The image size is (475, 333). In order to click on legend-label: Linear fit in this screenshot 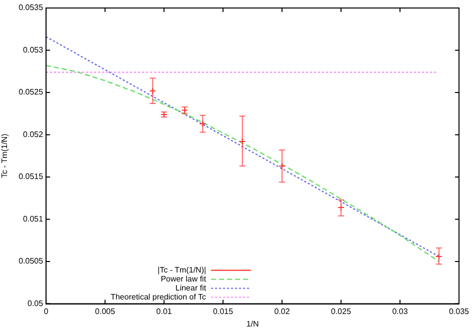, I will do `click(191, 288)`.